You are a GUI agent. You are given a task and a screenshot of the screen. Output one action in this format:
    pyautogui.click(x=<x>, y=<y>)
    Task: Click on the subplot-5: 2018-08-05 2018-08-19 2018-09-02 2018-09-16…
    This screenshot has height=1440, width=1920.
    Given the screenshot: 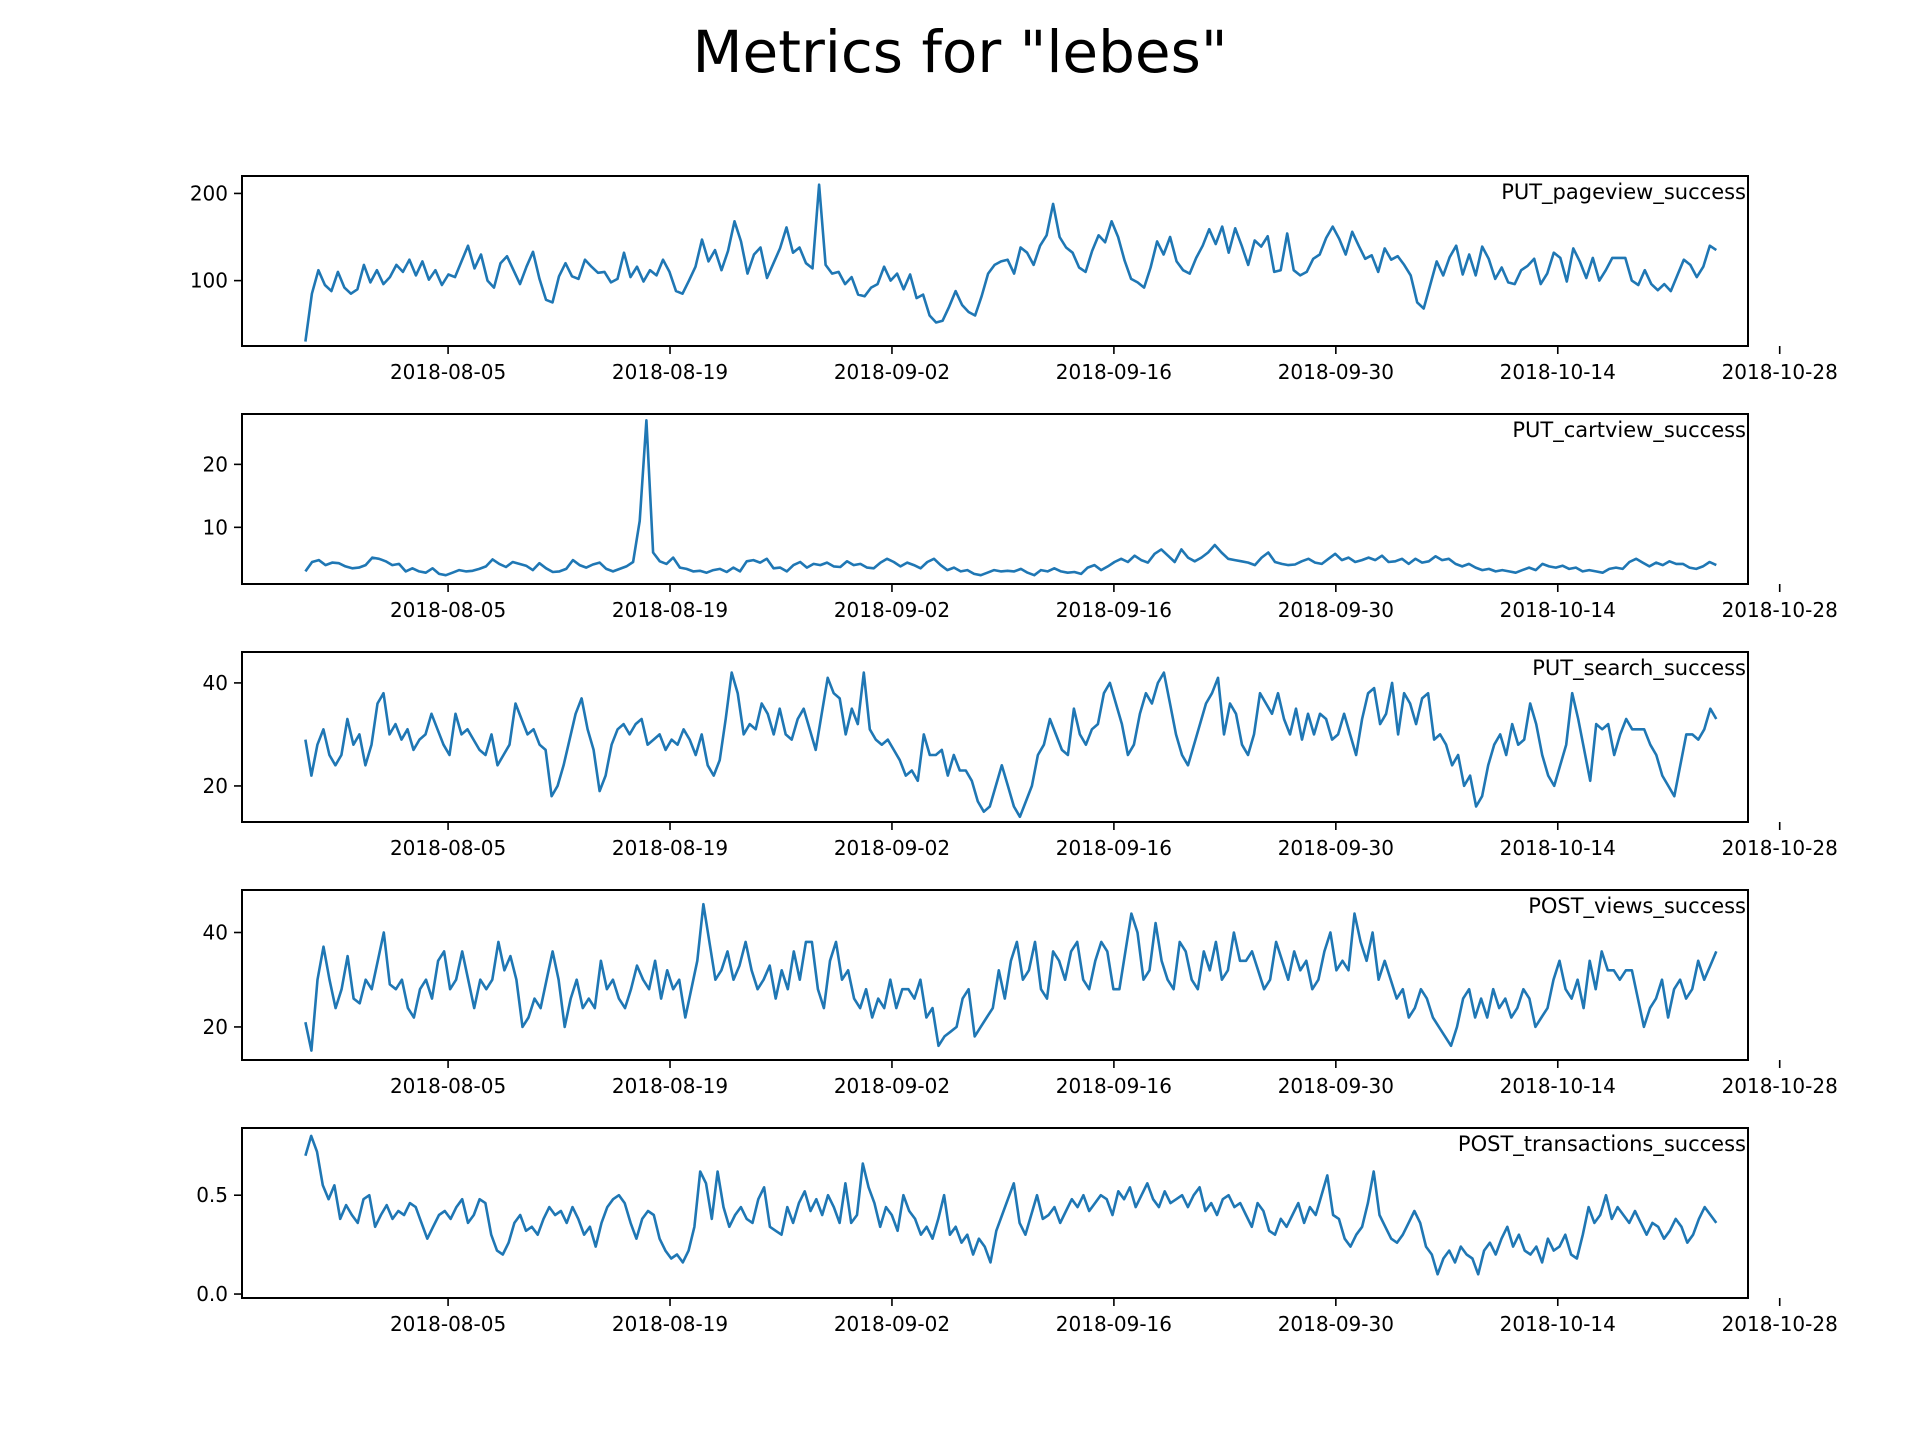 What is the action you would take?
    pyautogui.click(x=1017, y=1231)
    